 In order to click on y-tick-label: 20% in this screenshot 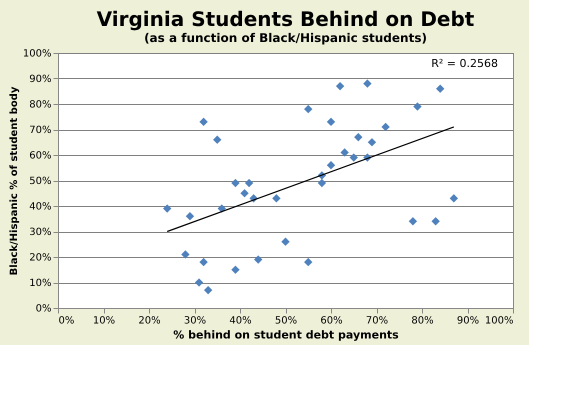, I will do `click(40, 258)`.